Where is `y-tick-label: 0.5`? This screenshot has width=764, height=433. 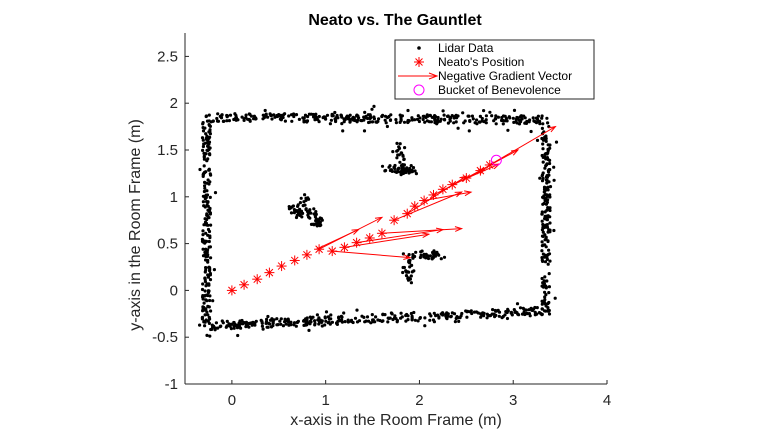
y-tick-label: 0.5 is located at coordinates (167, 244).